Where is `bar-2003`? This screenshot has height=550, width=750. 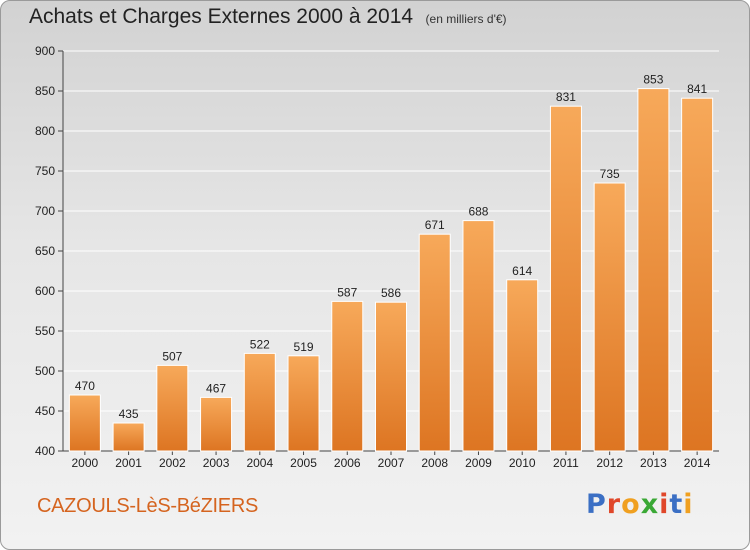 bar-2003 is located at coordinates (216, 424).